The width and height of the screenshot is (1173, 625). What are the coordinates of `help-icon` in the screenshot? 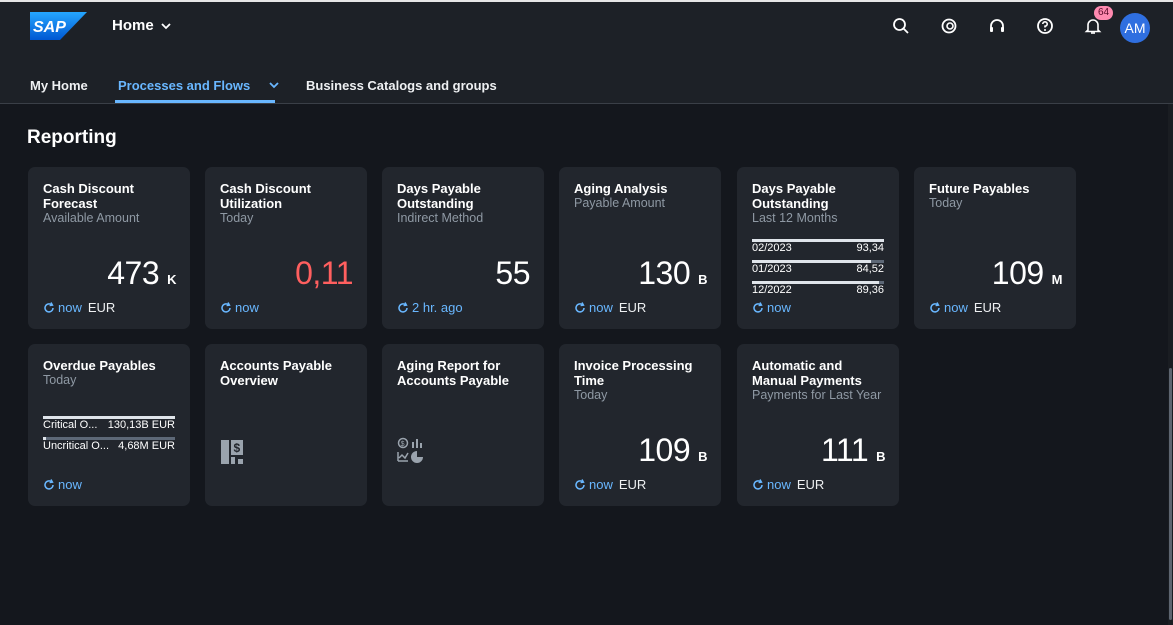 It's located at (1045, 26).